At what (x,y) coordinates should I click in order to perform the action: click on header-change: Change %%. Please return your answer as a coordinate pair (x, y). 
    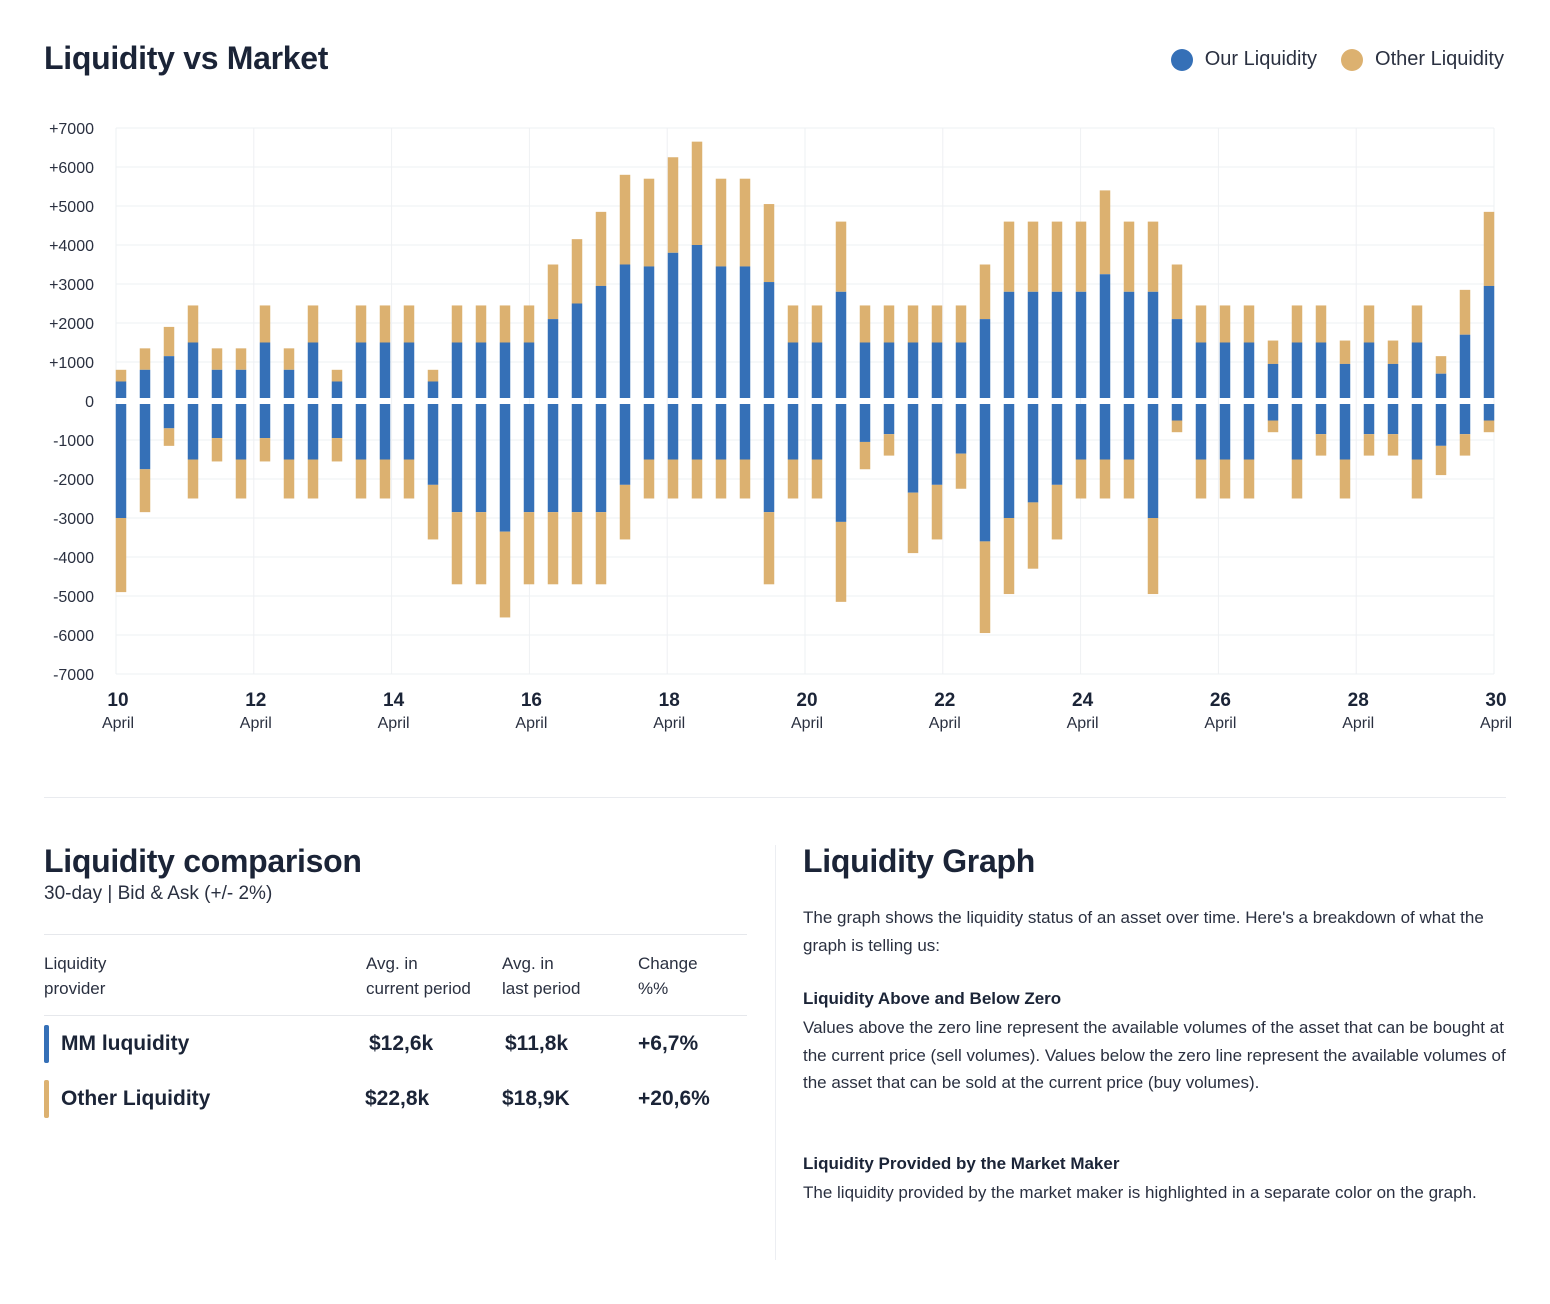
    Looking at the image, I should click on (668, 976).